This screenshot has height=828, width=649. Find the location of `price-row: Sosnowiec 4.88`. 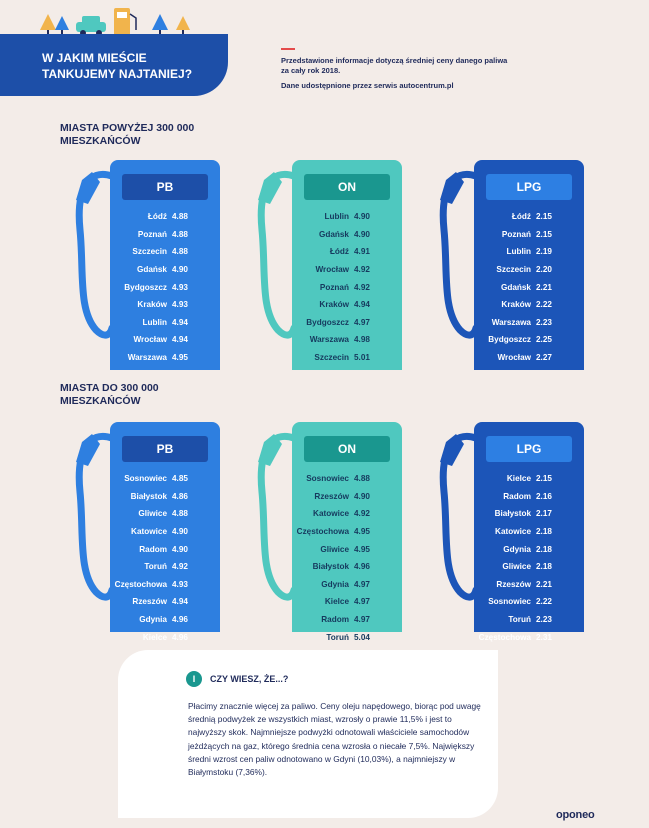

price-row: Sosnowiec 4.88 is located at coordinates (345, 479).